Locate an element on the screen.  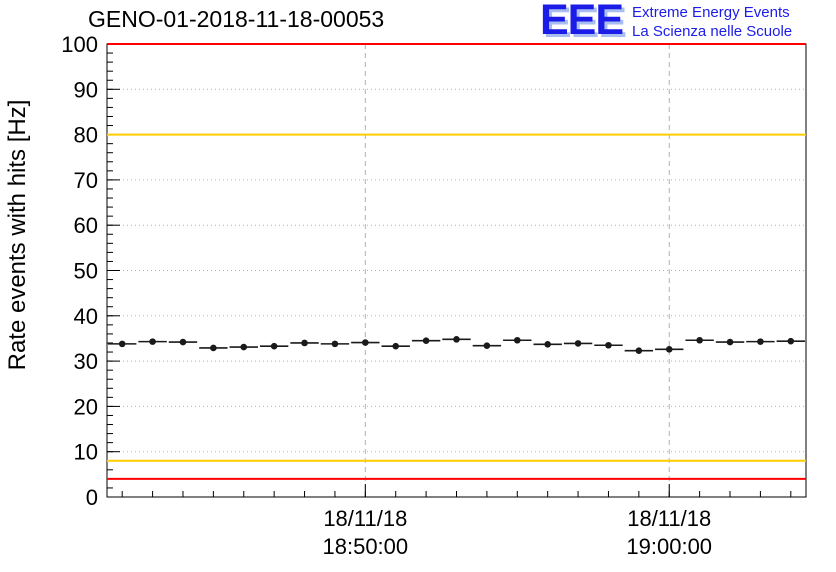
svg-text: 0 is located at coordinates (92, 497).